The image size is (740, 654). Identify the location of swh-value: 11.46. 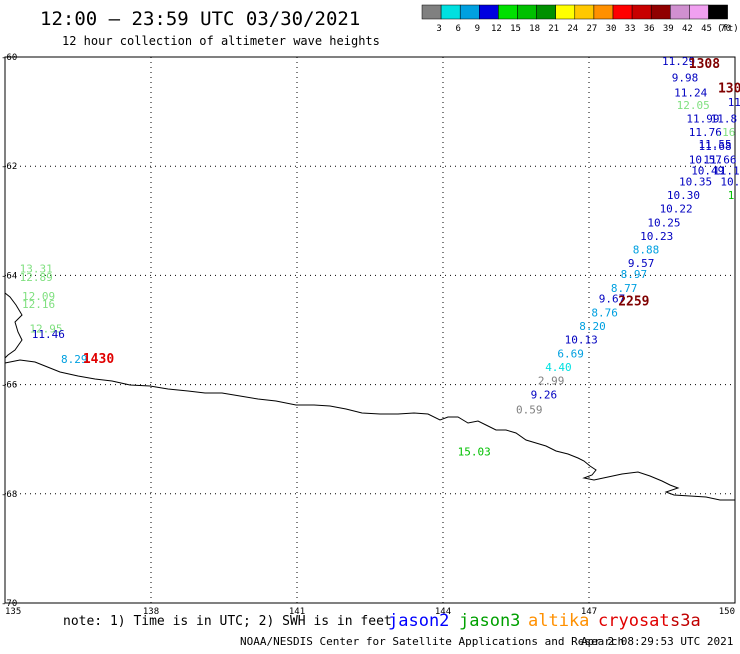
(48, 334).